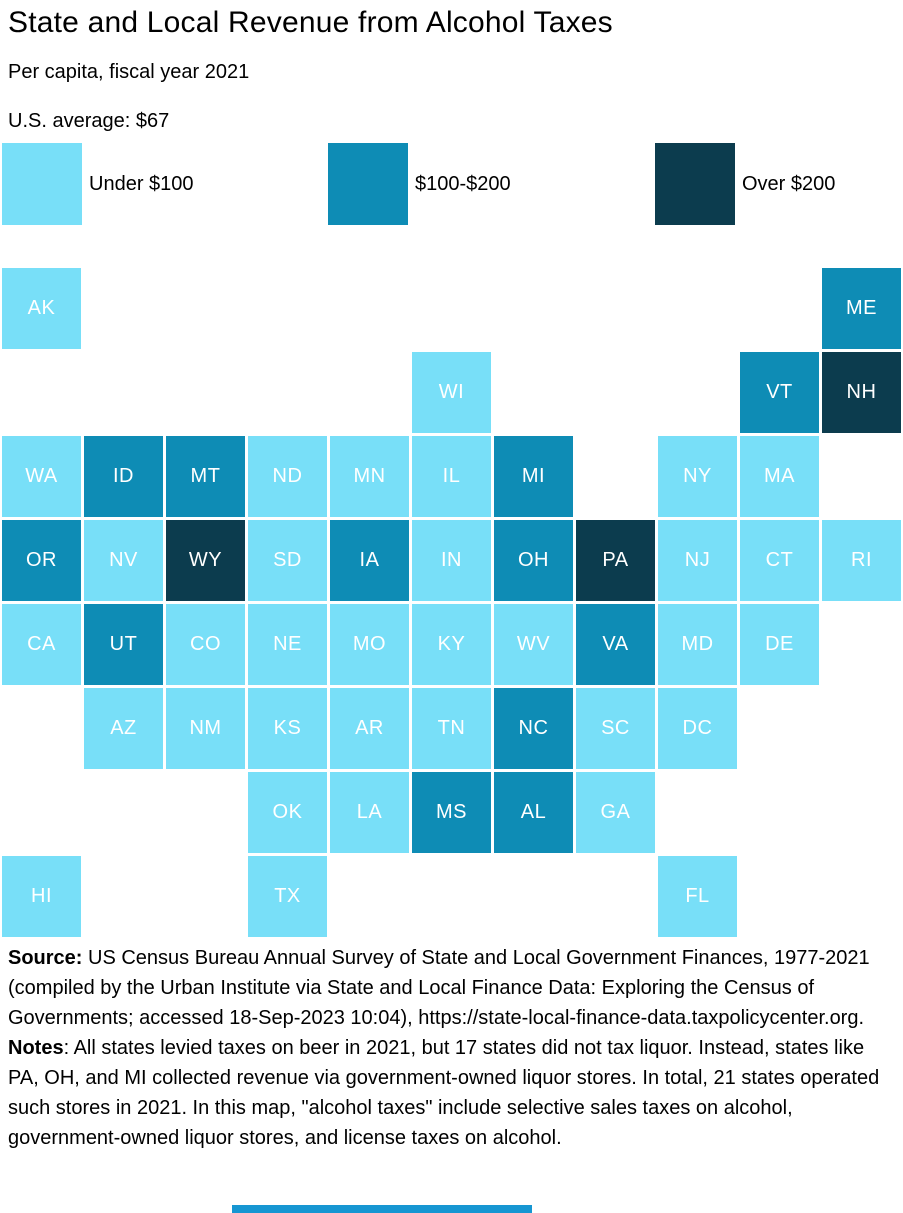  I want to click on state-tile-UT: UT, so click(123, 644).